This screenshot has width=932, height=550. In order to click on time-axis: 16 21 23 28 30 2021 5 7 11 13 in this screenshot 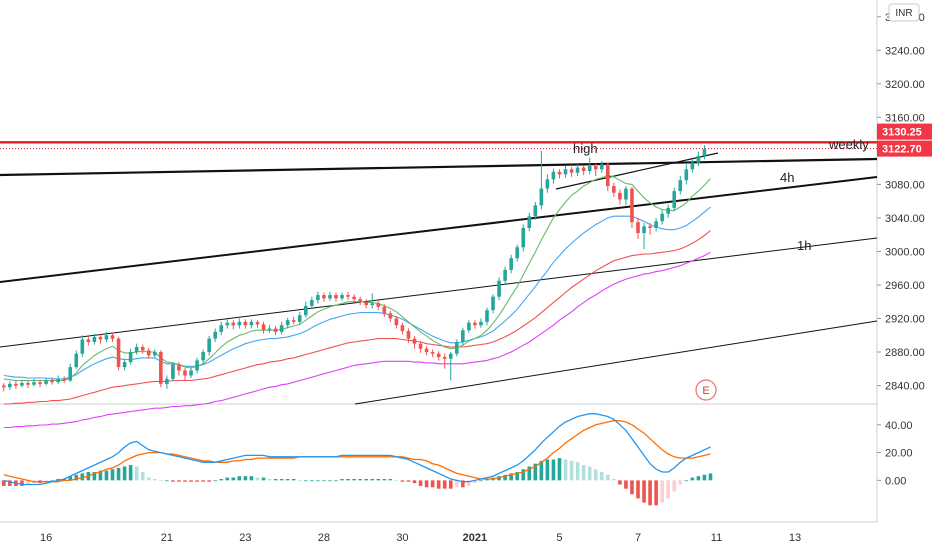, I will do `click(420, 538)`.